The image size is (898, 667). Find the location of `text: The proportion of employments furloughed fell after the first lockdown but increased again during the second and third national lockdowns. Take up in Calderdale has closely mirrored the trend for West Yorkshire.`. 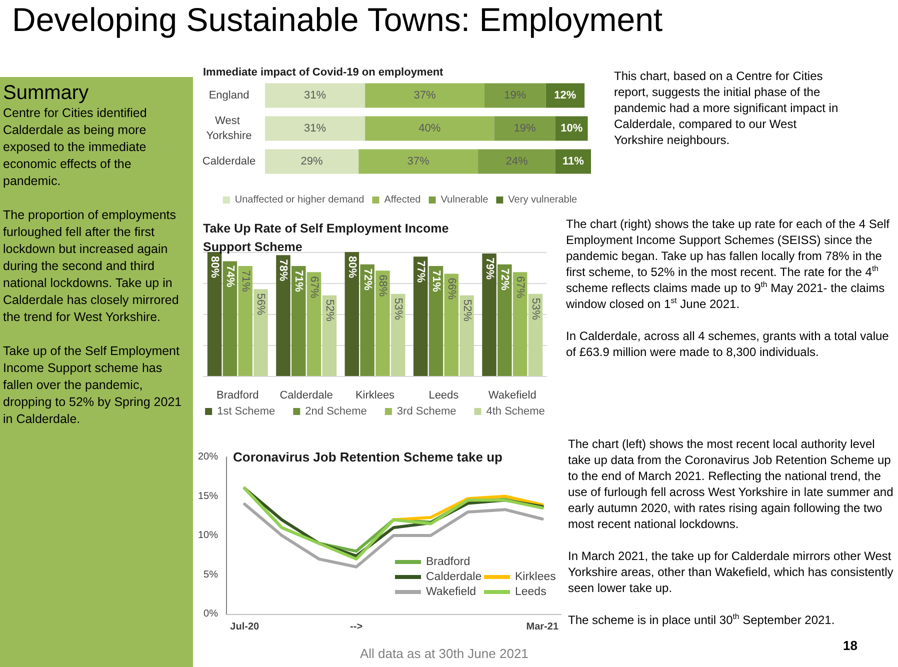

text: The proportion of employments furloughed fell after the first lockdown but increased again during the second and third national lockdowns. Take up in Calderdale has closely mirrored the trend for West Yorkshire. is located at coordinates (91, 266).